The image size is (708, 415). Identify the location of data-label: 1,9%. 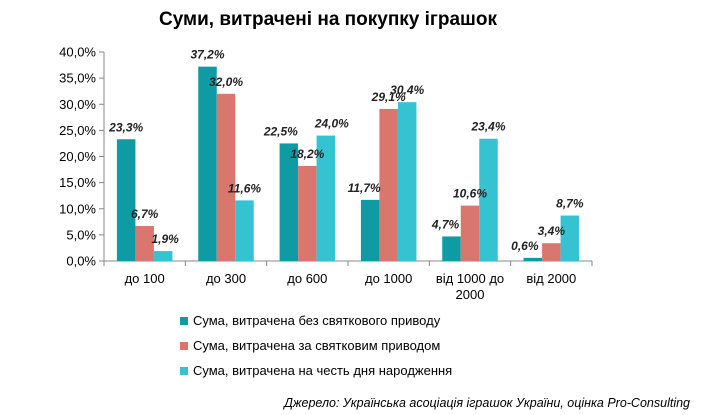
(165, 239).